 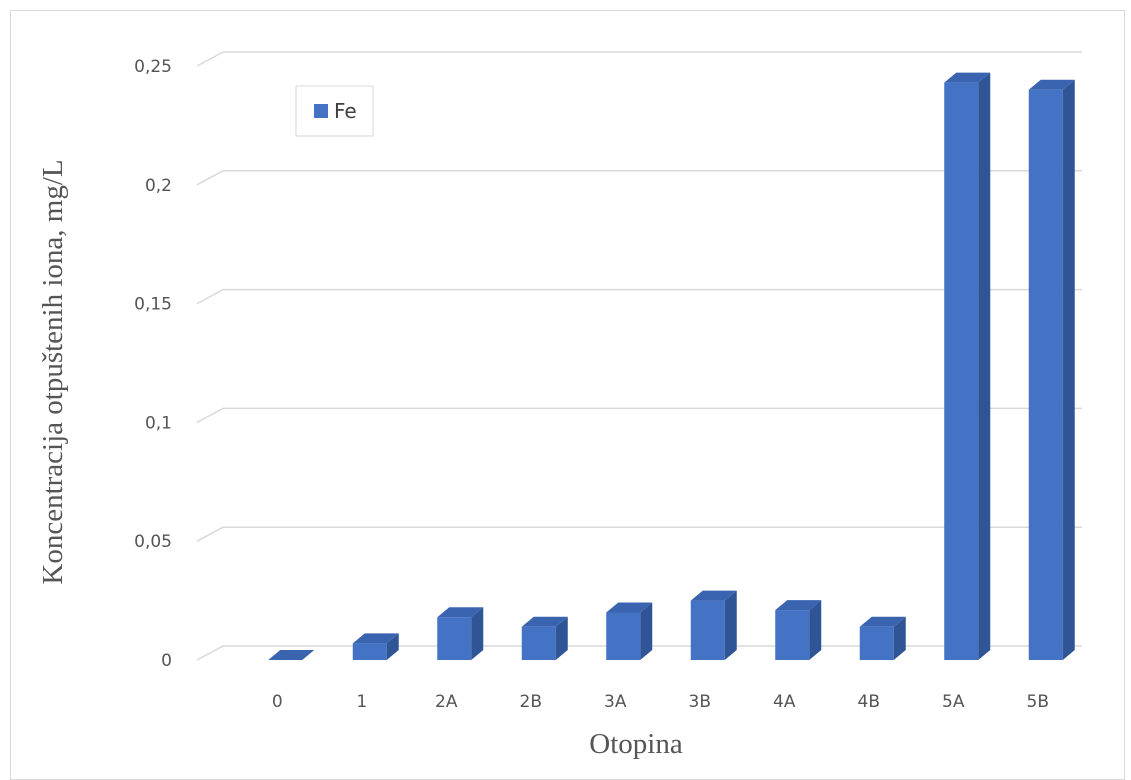 I want to click on y-tick-label: 0,15, so click(x=153, y=305).